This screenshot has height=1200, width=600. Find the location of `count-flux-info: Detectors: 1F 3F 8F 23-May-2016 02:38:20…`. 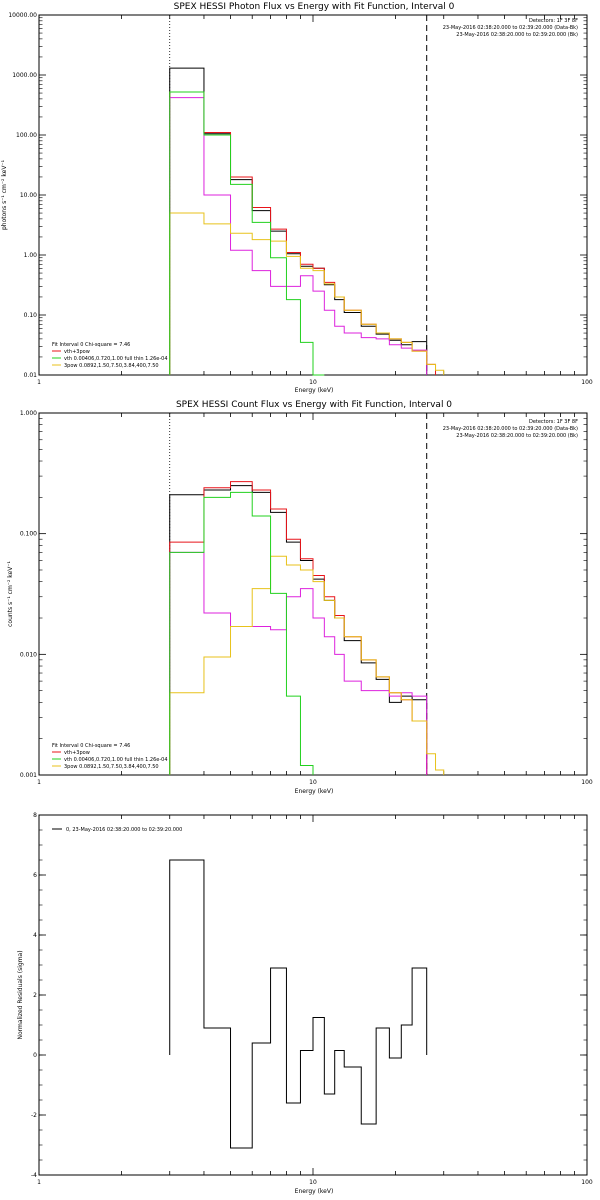

count-flux-info: Detectors: 1F 3F 8F 23-May-2016 02:38:20… is located at coordinates (510, 429).